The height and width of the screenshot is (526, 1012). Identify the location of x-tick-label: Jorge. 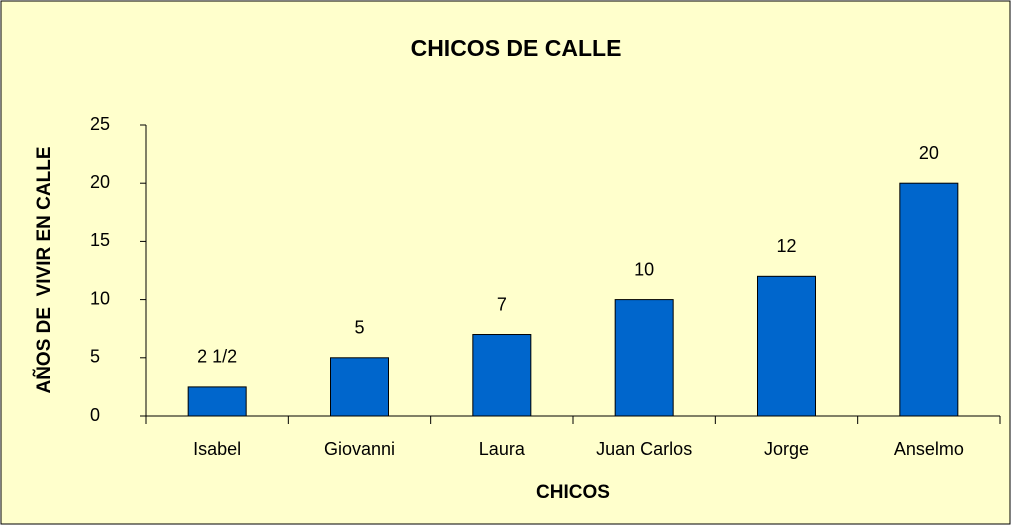
(786, 449).